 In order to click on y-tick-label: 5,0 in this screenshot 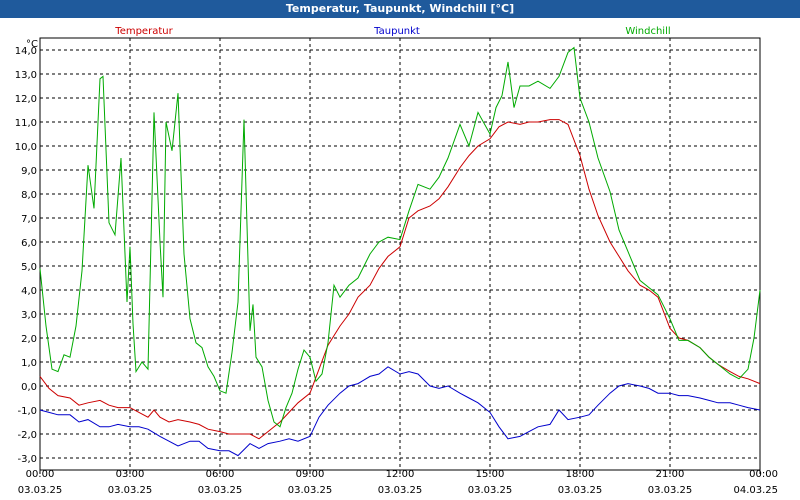, I will do `click(29, 267)`.